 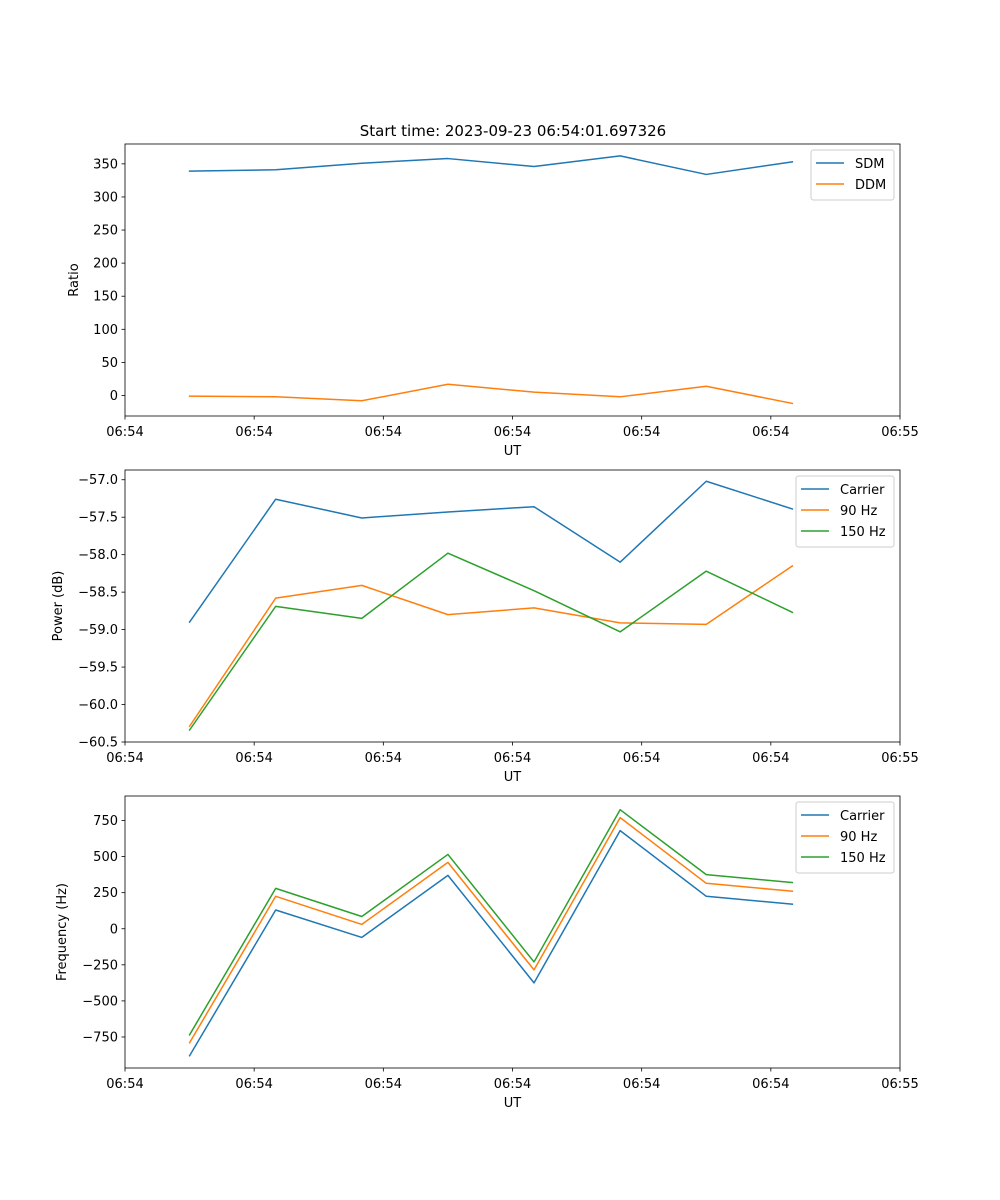 I want to click on y-tick-label: −58.0, so click(x=98, y=555).